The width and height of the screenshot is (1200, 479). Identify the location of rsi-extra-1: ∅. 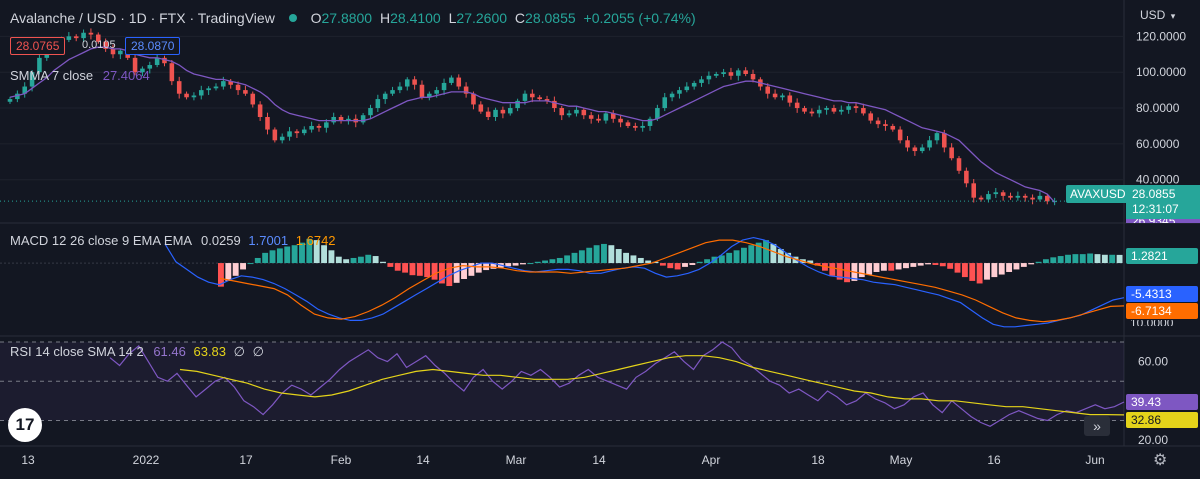
(239, 351).